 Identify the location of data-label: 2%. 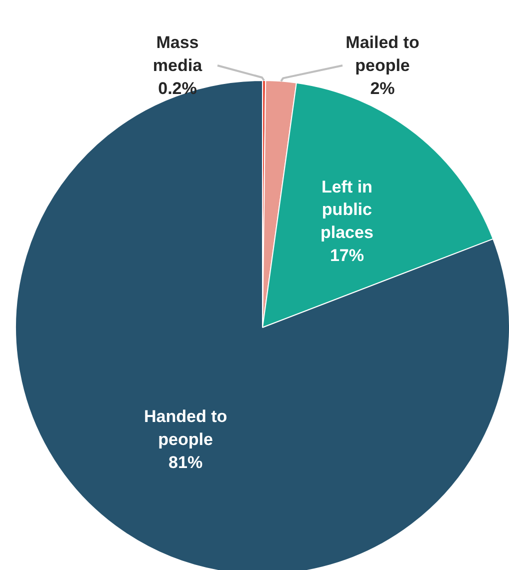
(382, 88).